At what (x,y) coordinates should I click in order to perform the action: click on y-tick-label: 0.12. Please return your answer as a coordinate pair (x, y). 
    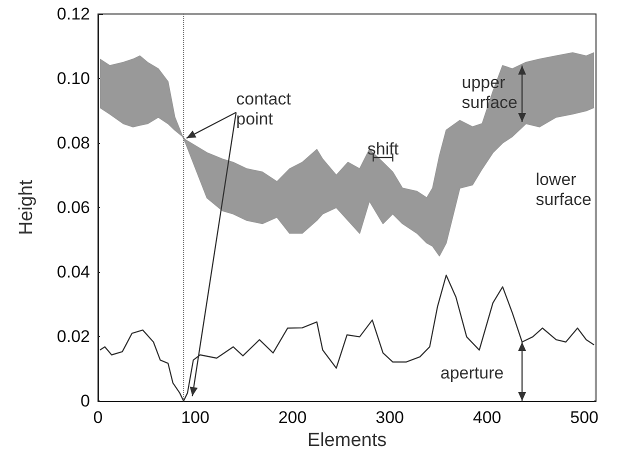
    Looking at the image, I should click on (73, 14).